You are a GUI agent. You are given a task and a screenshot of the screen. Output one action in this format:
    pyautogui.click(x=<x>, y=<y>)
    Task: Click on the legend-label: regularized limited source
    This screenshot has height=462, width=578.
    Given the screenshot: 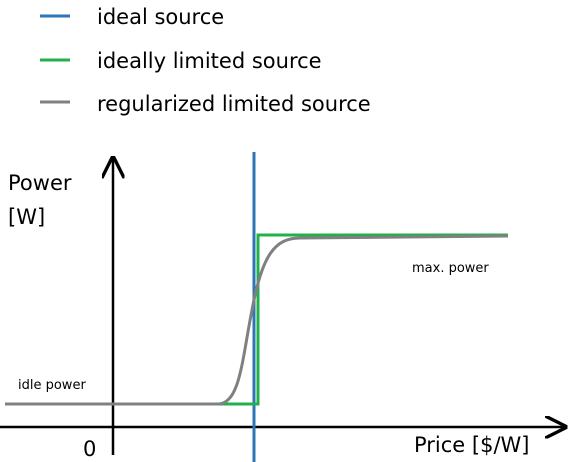 What is the action you would take?
    pyautogui.click(x=234, y=104)
    